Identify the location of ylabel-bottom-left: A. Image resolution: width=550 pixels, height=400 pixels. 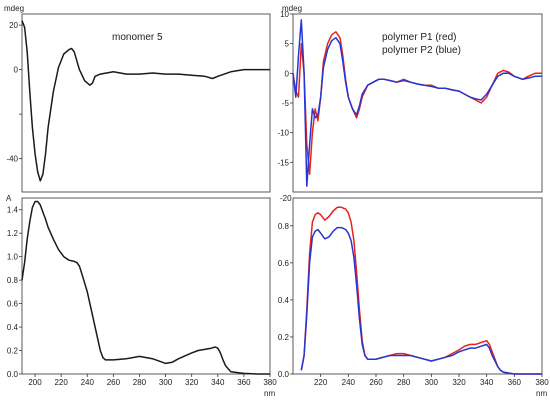
(9, 198).